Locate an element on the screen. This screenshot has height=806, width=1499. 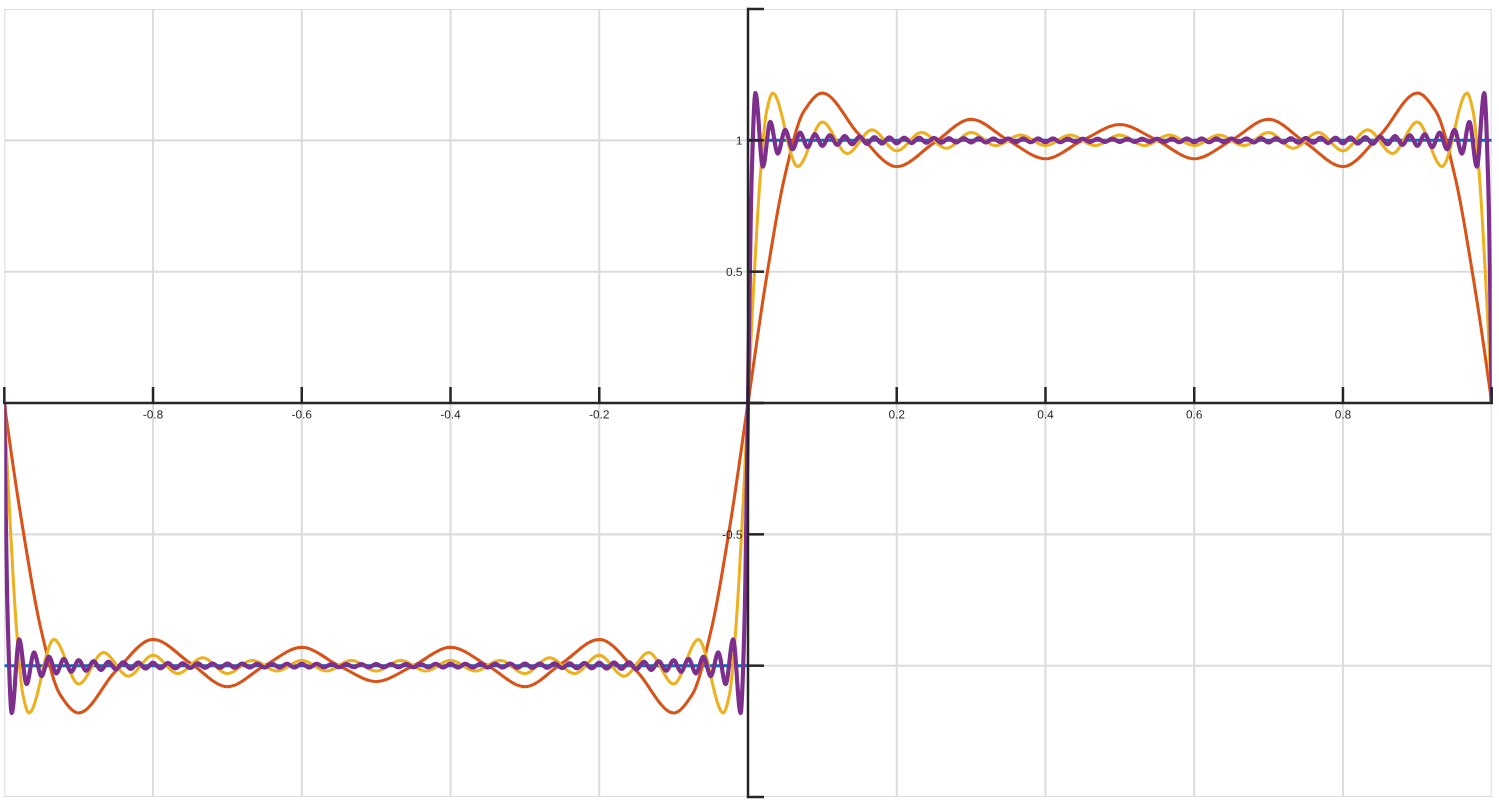
x-tick-label: -0.6 is located at coordinates (302, 414).